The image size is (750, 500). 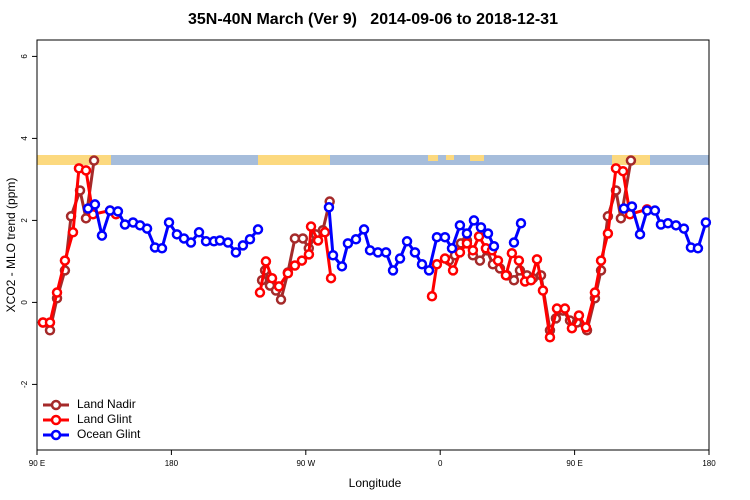 I want to click on y-axis-label: XCO2 - MLO trend (ppm), so click(x=11, y=245).